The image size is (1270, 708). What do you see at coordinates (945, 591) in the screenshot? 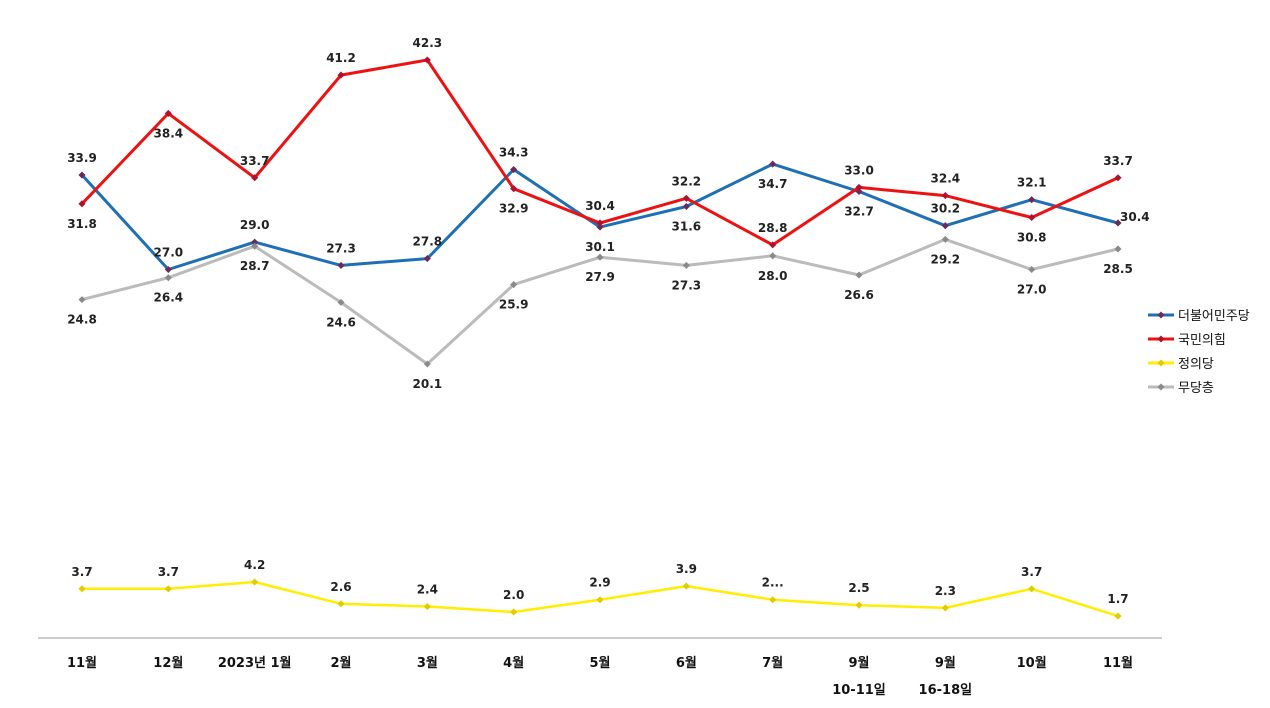
I see `data-label: 2.3` at bounding box center [945, 591].